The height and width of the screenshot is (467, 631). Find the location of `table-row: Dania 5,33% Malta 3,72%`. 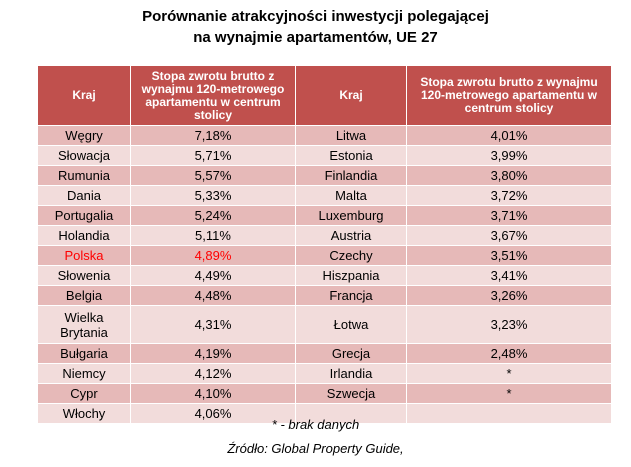

table-row: Dania 5,33% Malta 3,72% is located at coordinates (324, 195).